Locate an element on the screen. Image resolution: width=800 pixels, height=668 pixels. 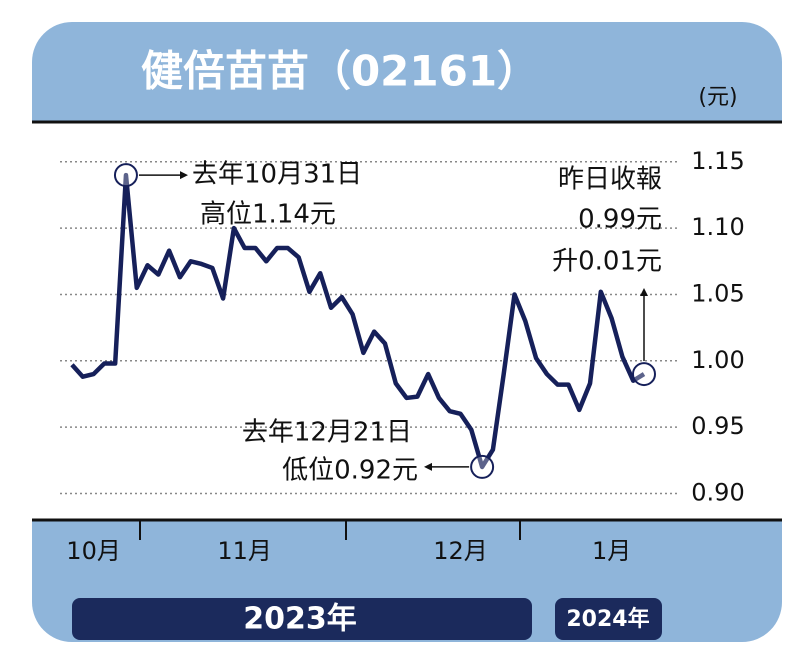
annotation: 0.99元 is located at coordinates (620, 220).